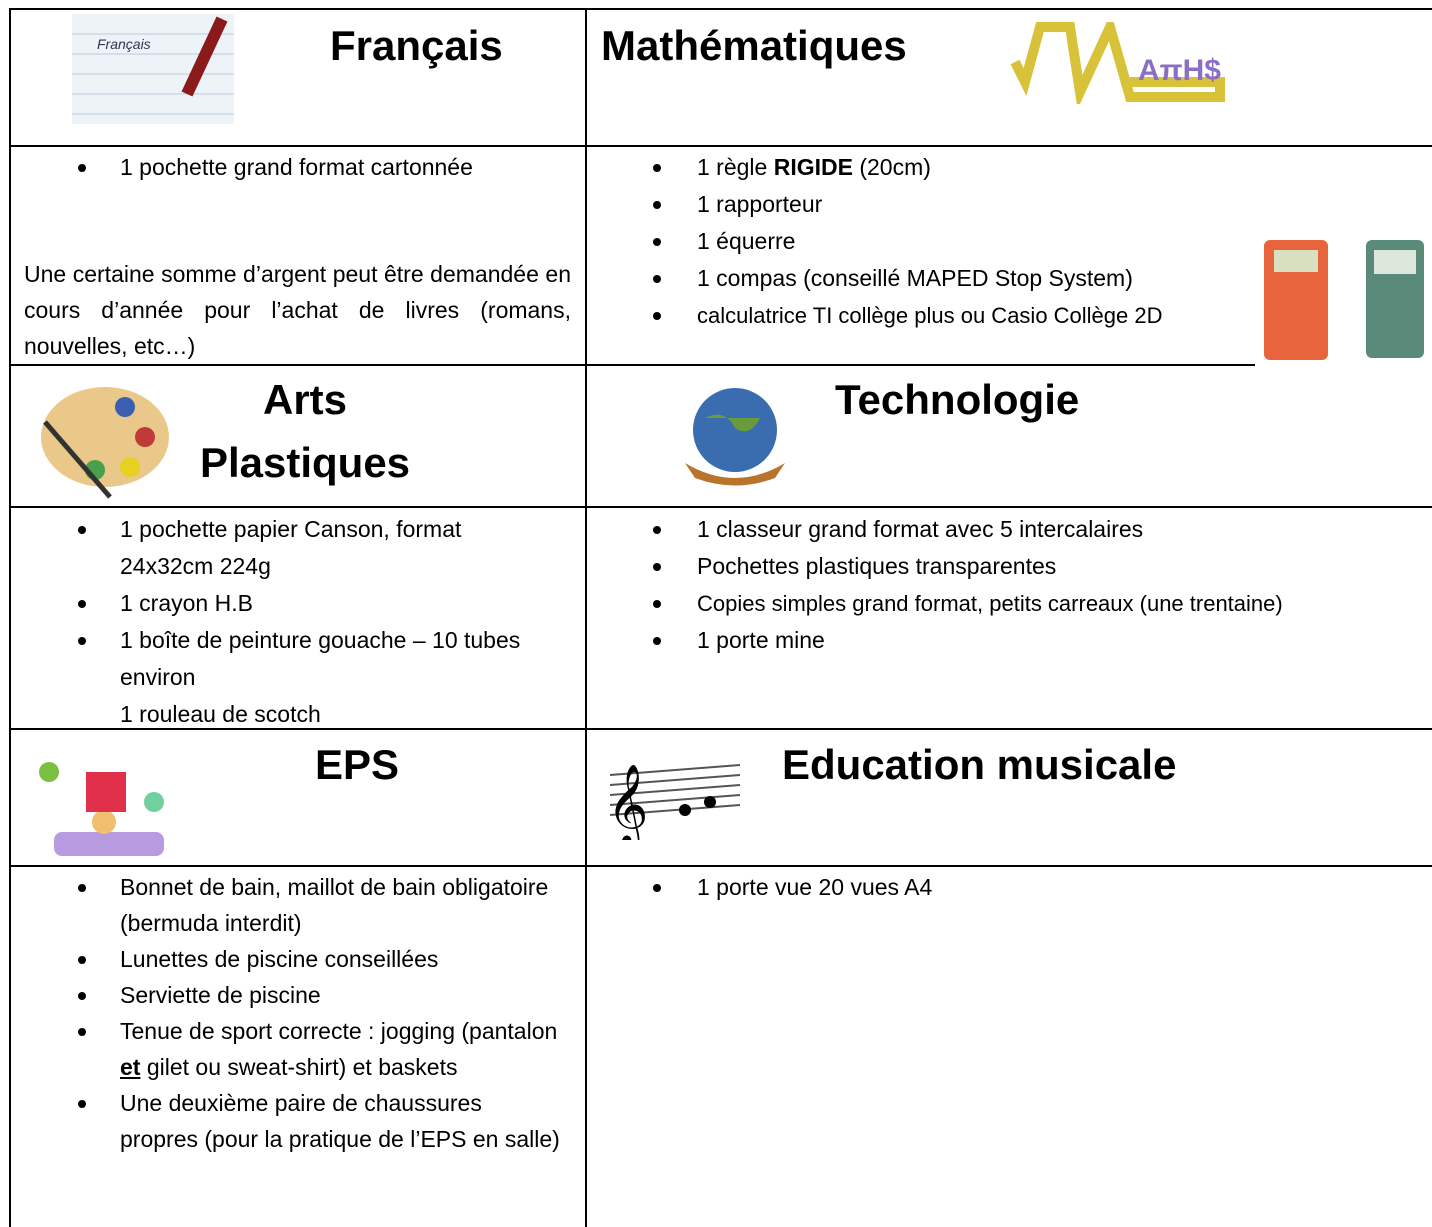  I want to click on text: 1 règle, so click(735, 167).